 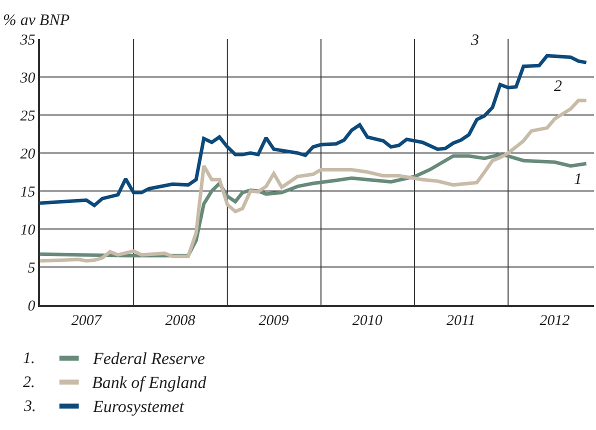 I want to click on text: 1., so click(x=29, y=358).